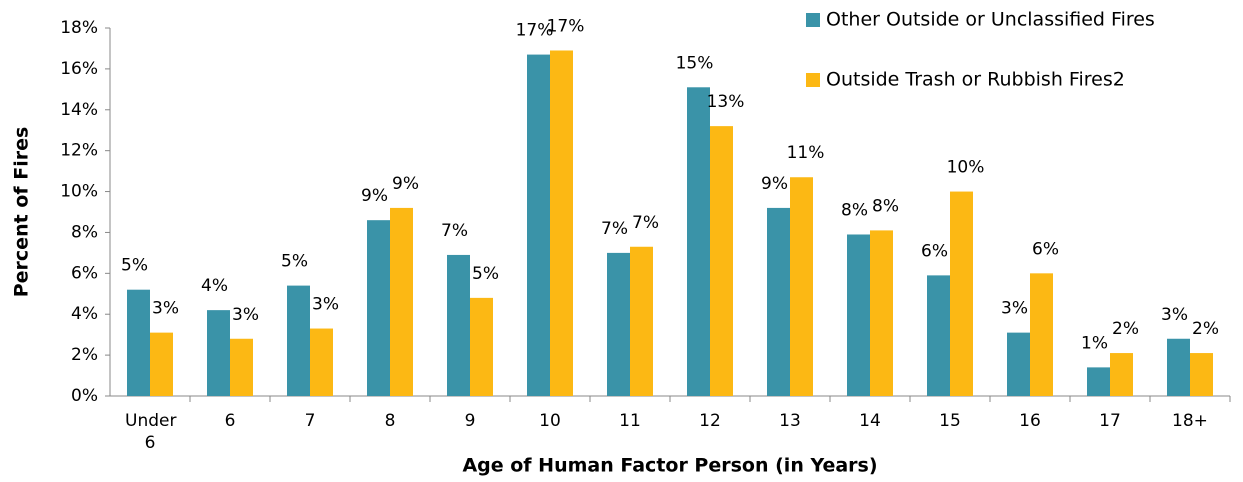 This screenshot has width=1243, height=482. I want to click on y-tick-label: 8%, so click(84, 232).